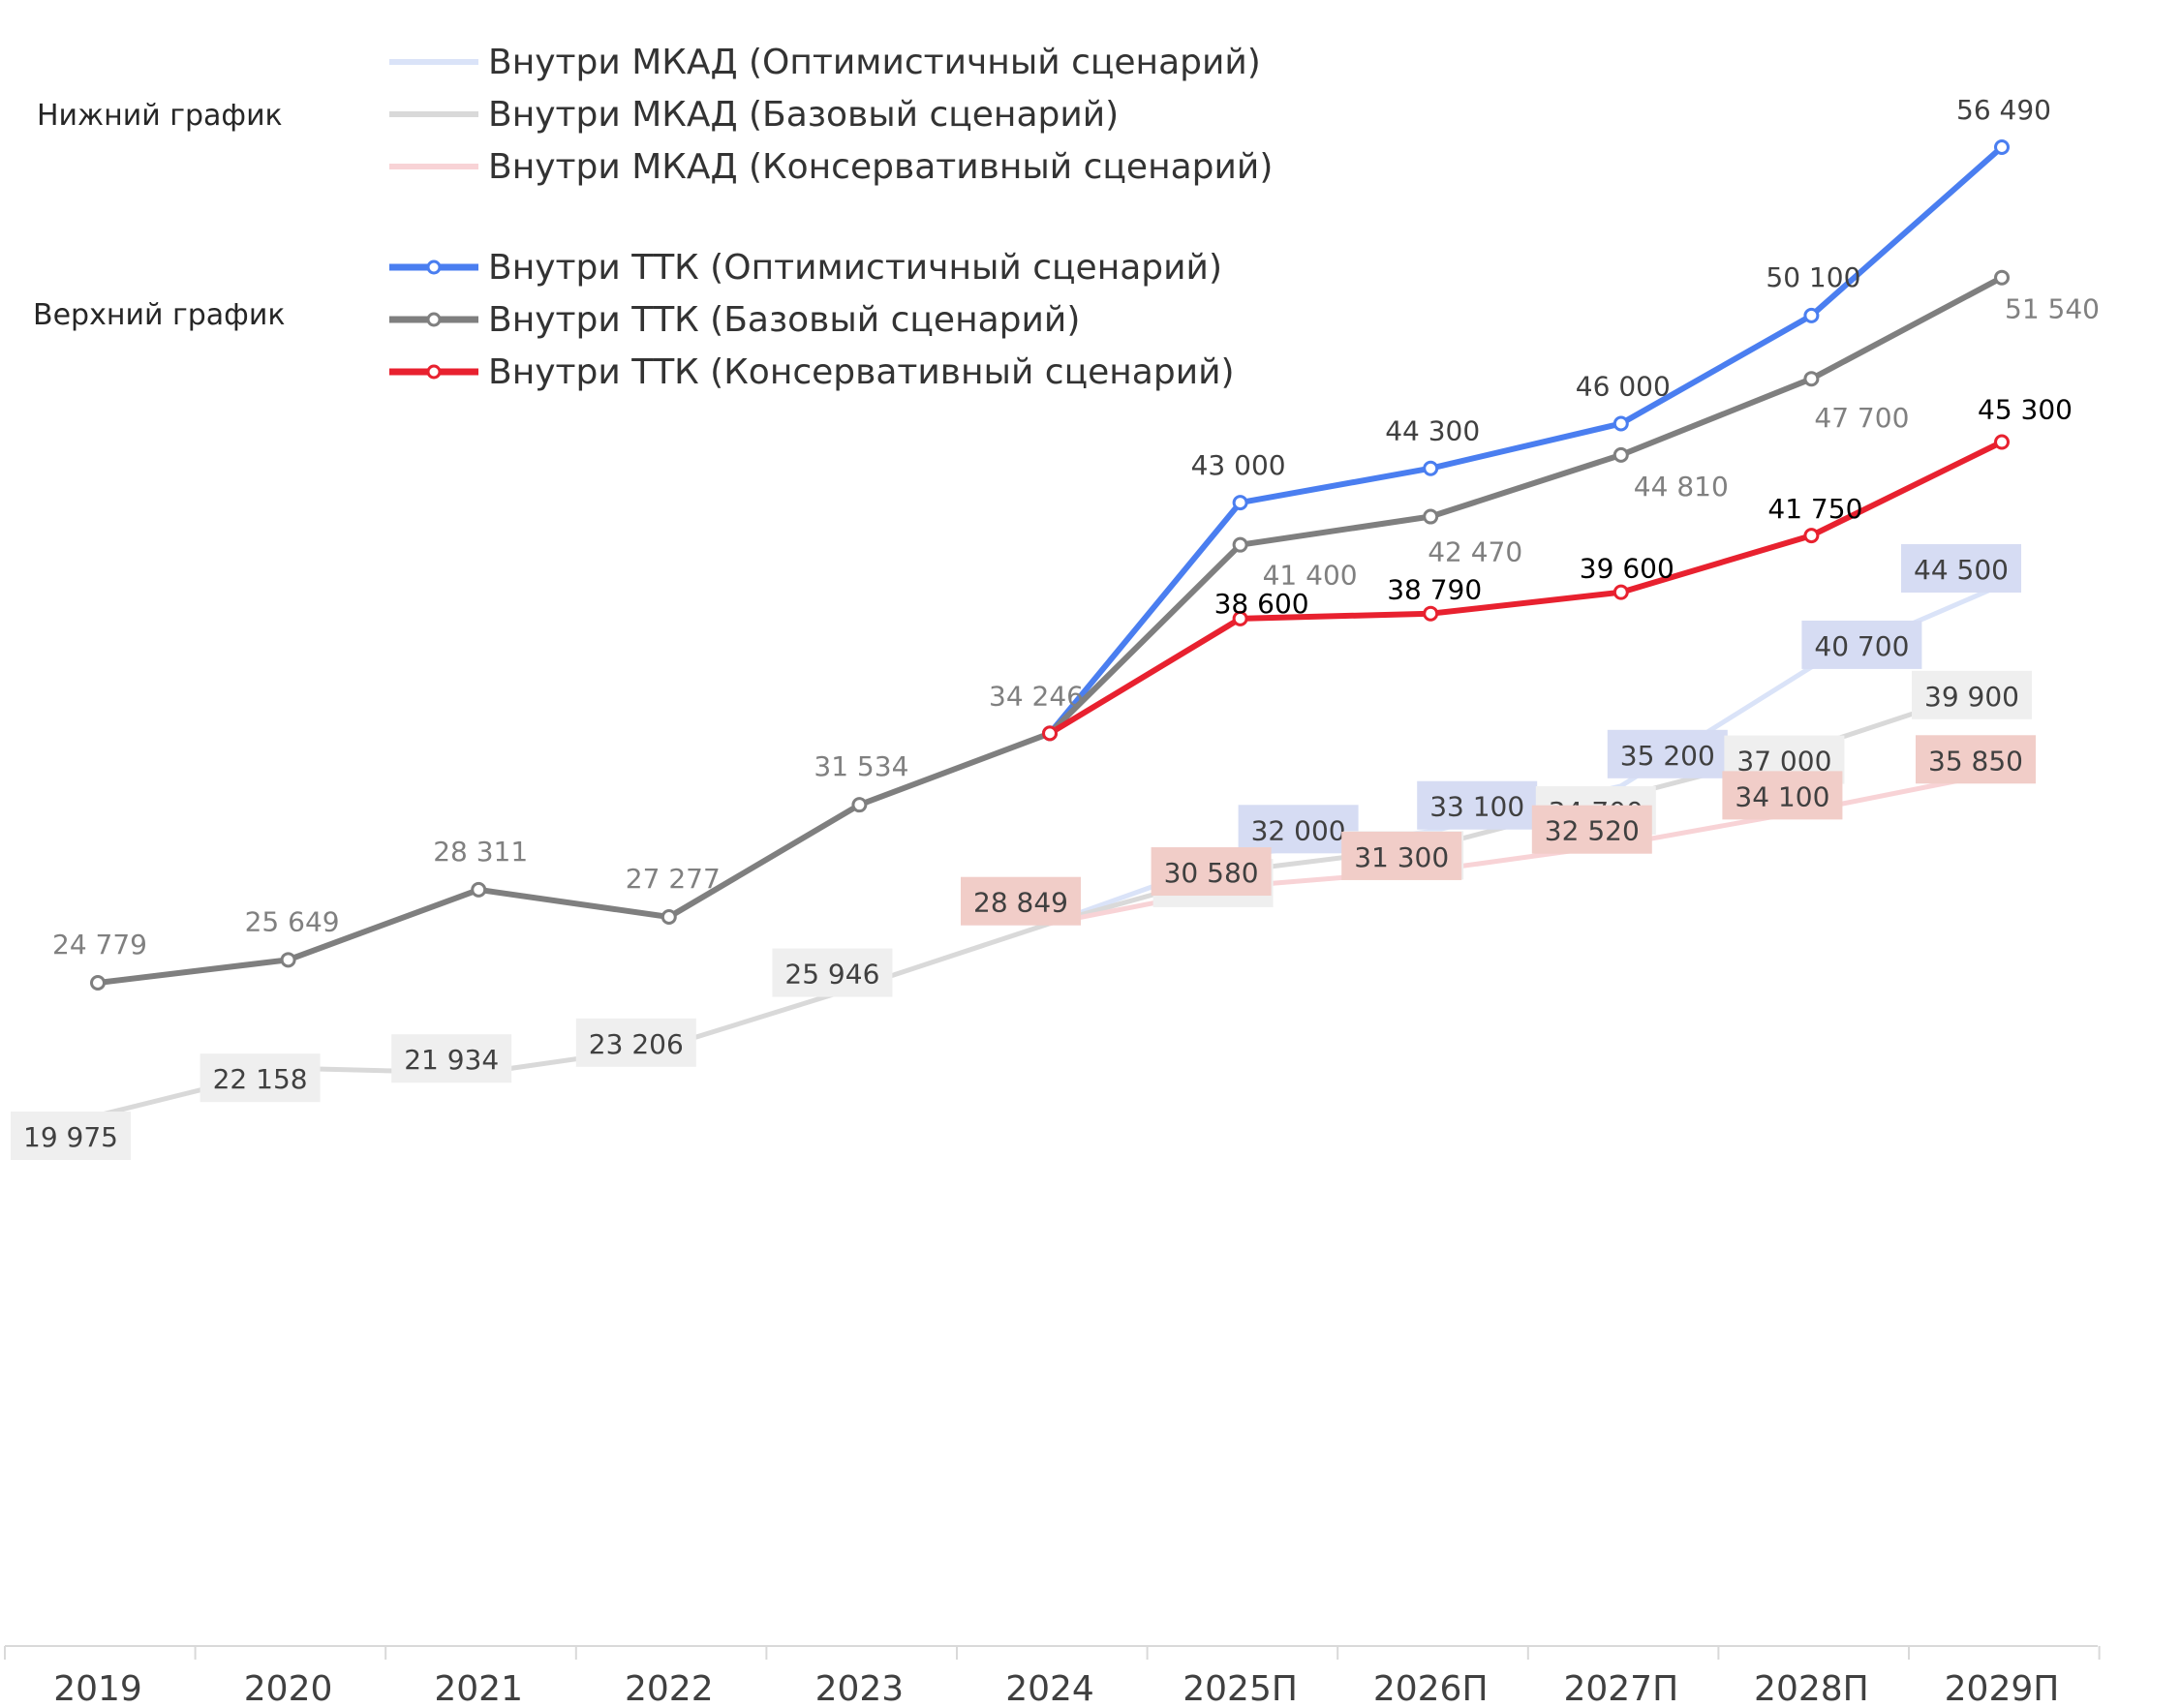 The width and height of the screenshot is (2181, 1708). What do you see at coordinates (1431, 1688) in the screenshot?
I see `x-tick-label: 2026П` at bounding box center [1431, 1688].